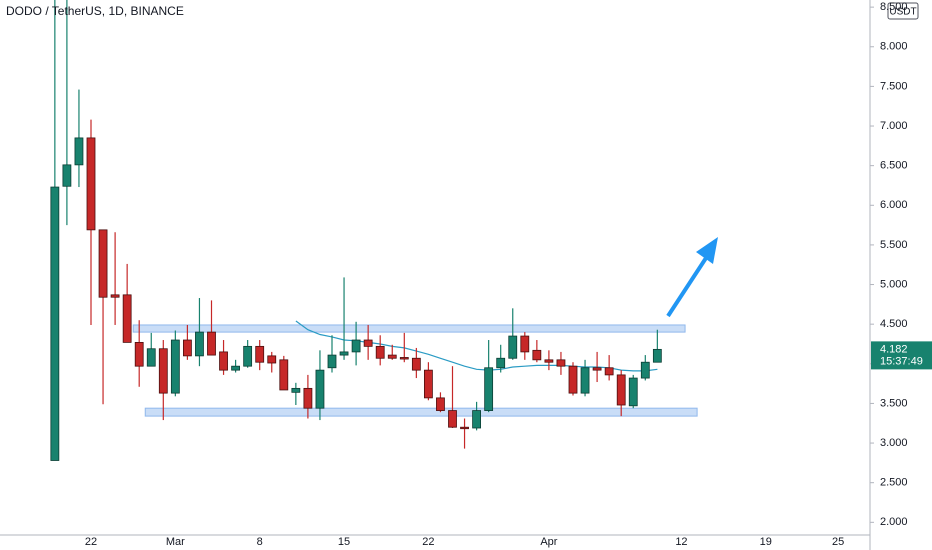 Image resolution: width=932 pixels, height=550 pixels. What do you see at coordinates (894, 284) in the screenshot?
I see `y-tick-label: 5.000` at bounding box center [894, 284].